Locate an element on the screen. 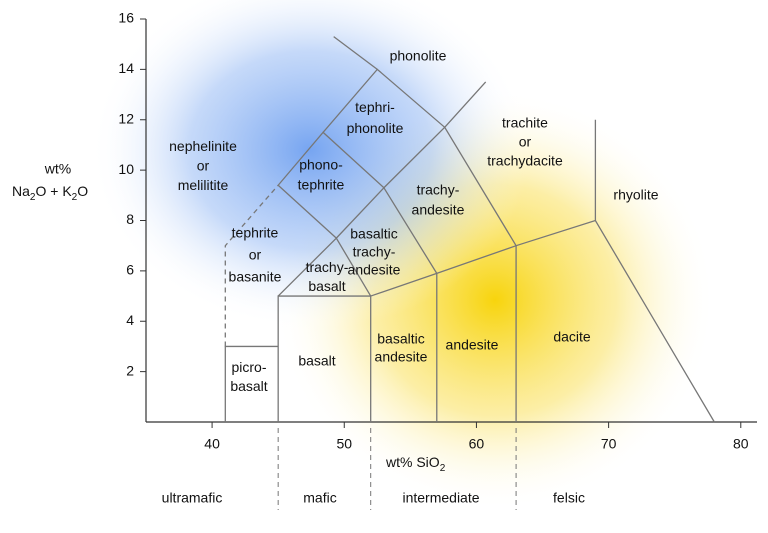 The width and height of the screenshot is (768, 533). region-label: tephri- is located at coordinates (375, 107).